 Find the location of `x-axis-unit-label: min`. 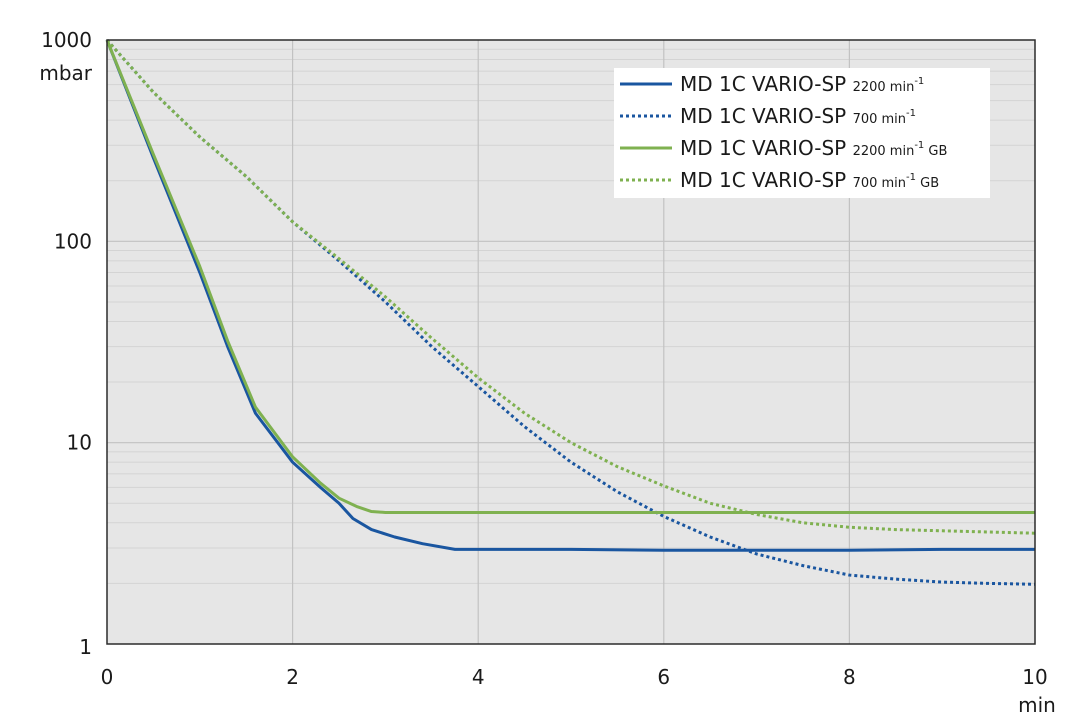

x-axis-unit-label: min is located at coordinates (1037, 705).